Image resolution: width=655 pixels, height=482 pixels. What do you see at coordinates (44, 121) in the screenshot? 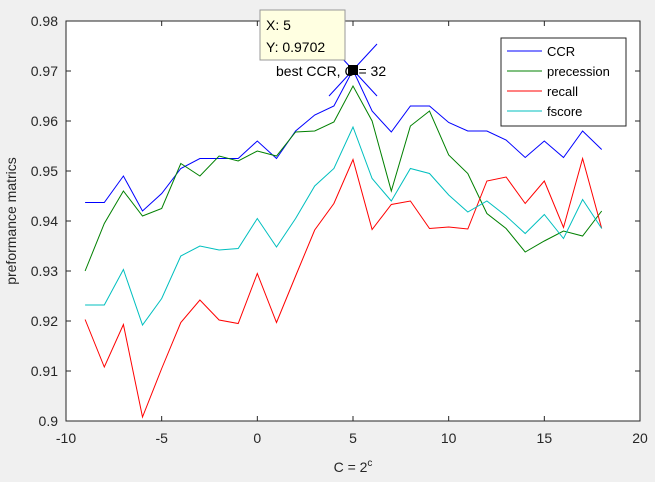
I see `y-tick-label: 0.96` at bounding box center [44, 121].